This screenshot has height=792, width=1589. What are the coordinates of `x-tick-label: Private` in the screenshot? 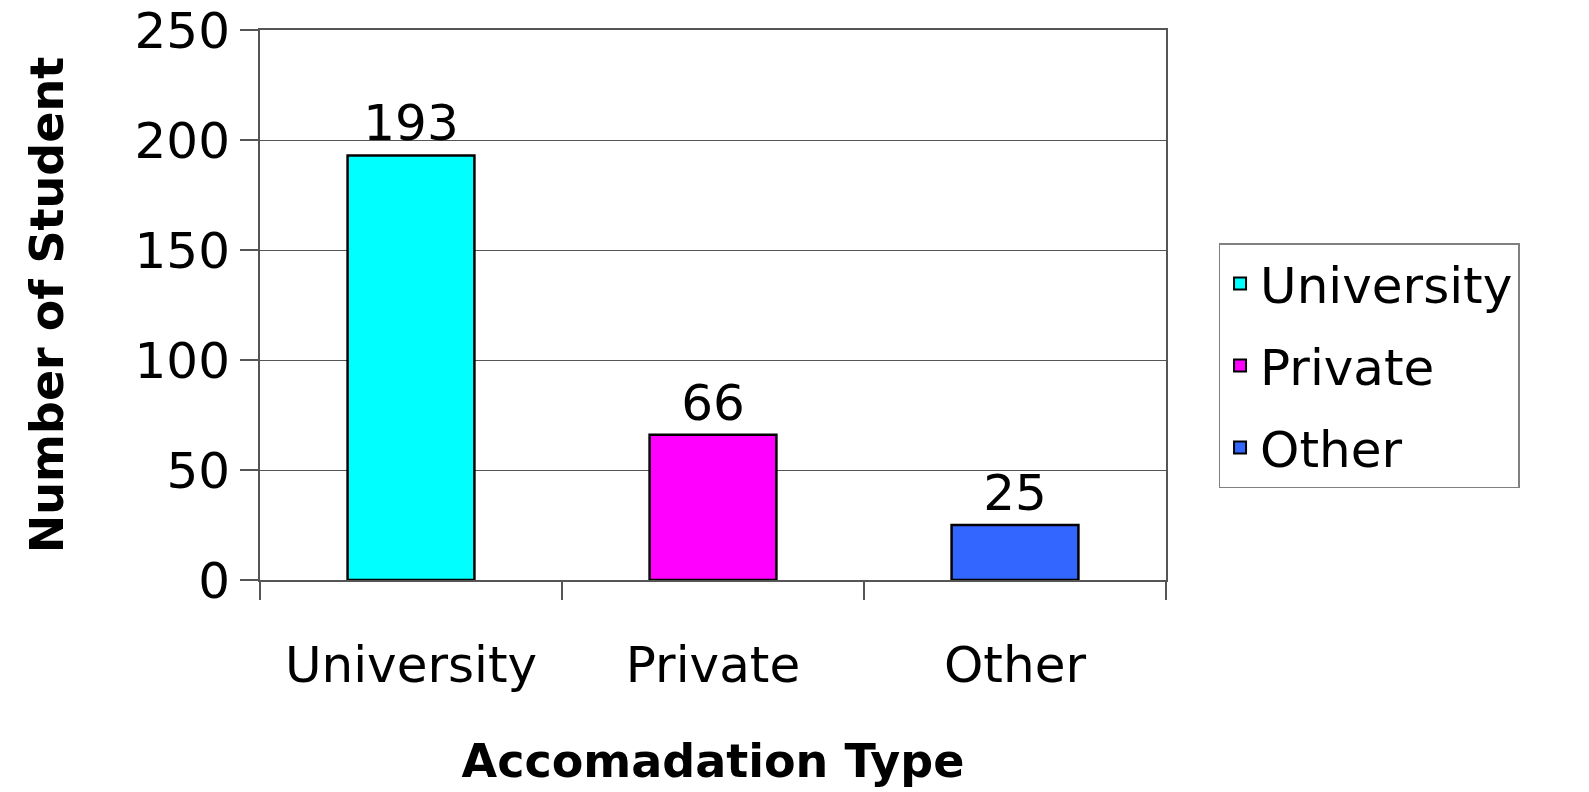 It's located at (713, 665).